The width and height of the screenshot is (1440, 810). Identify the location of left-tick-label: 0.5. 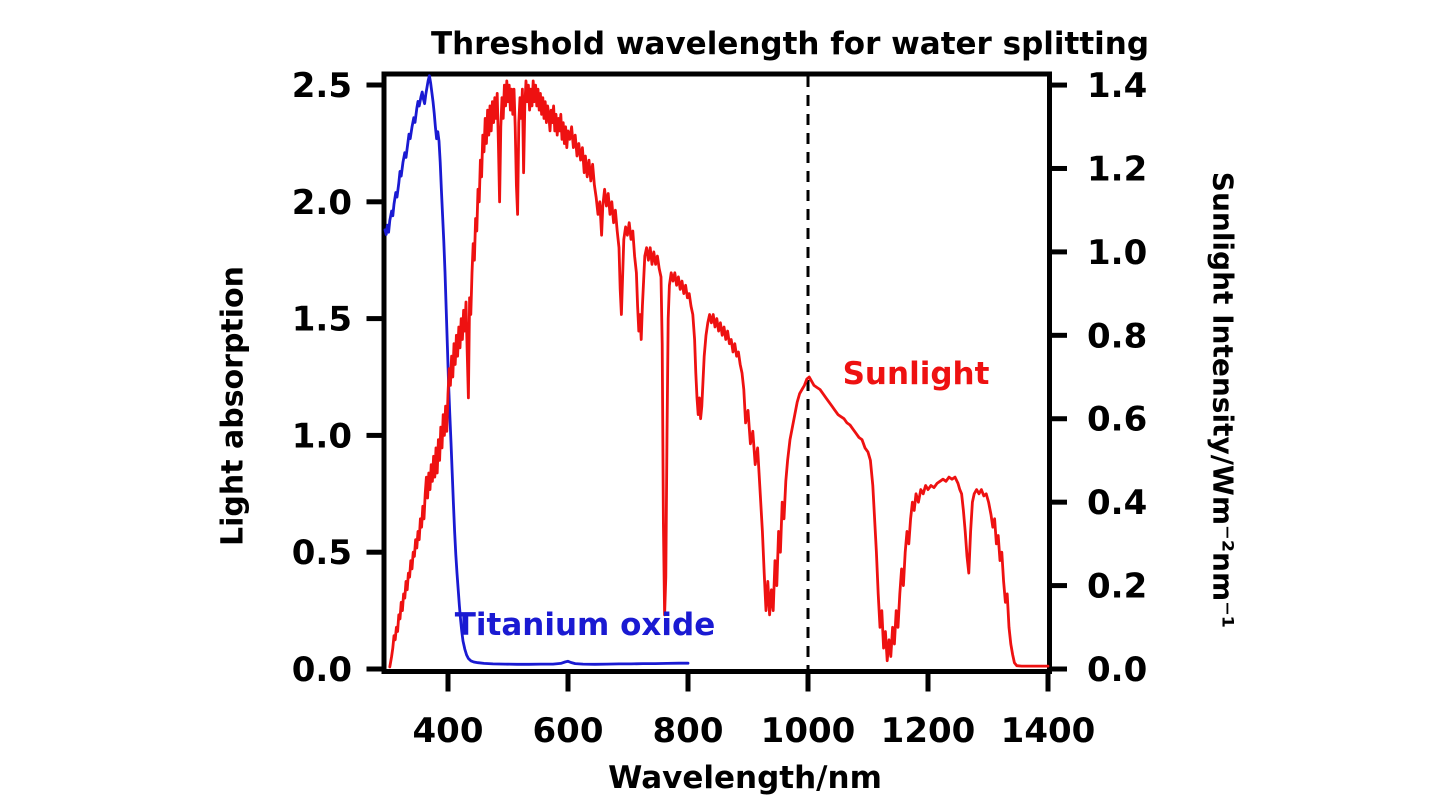
(322, 553).